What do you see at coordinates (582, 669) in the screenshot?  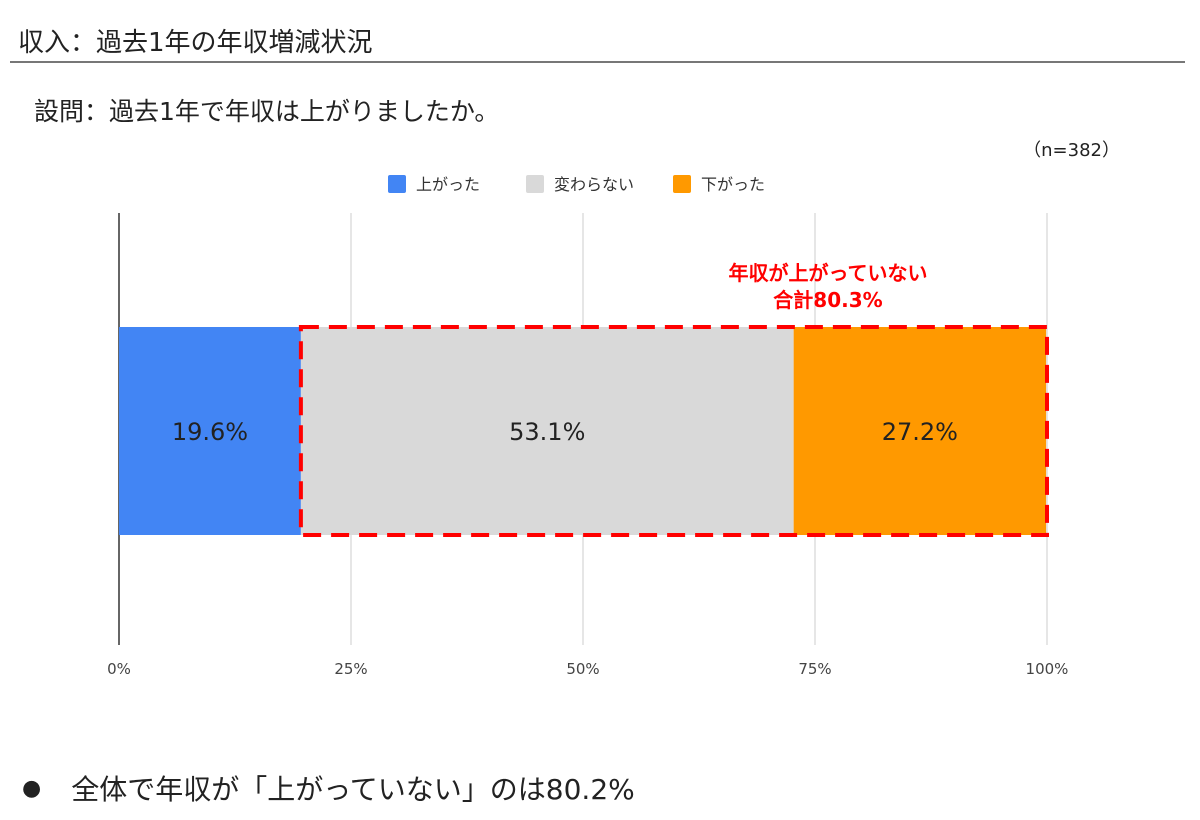 I see `x-tick-label: 50%` at bounding box center [582, 669].